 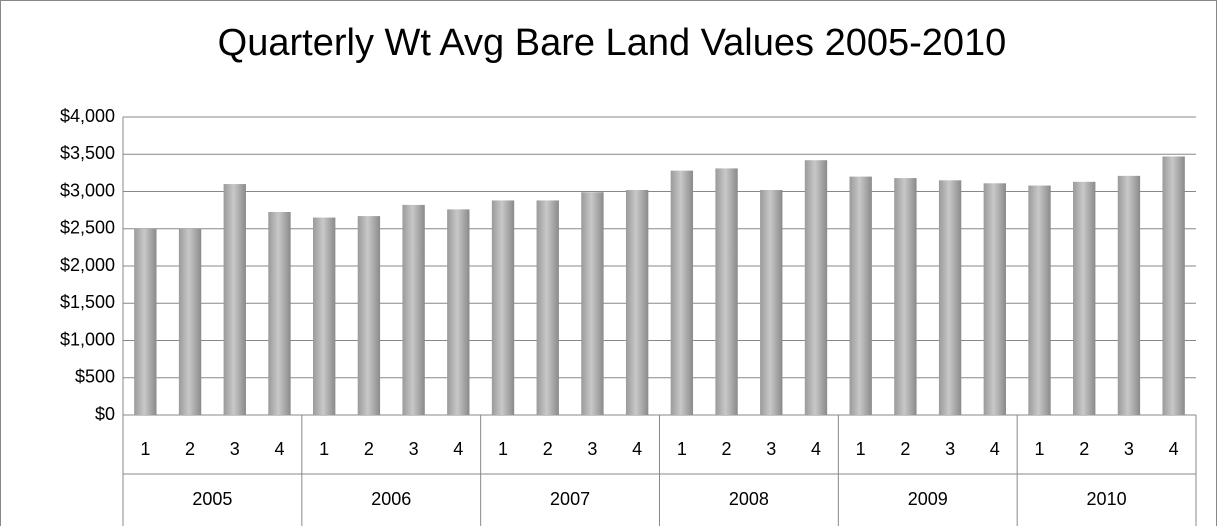 I want to click on group-label: 2009, so click(x=928, y=499).